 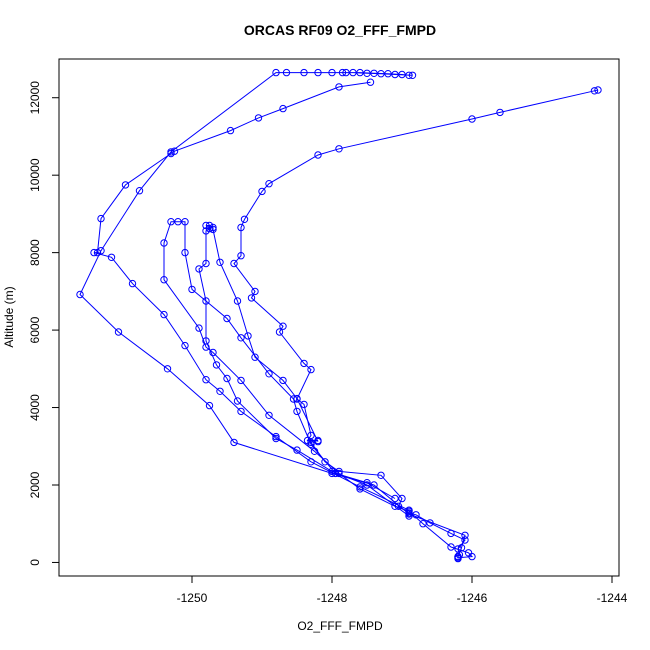 I want to click on y-tick-label: 10000, so click(x=35, y=175).